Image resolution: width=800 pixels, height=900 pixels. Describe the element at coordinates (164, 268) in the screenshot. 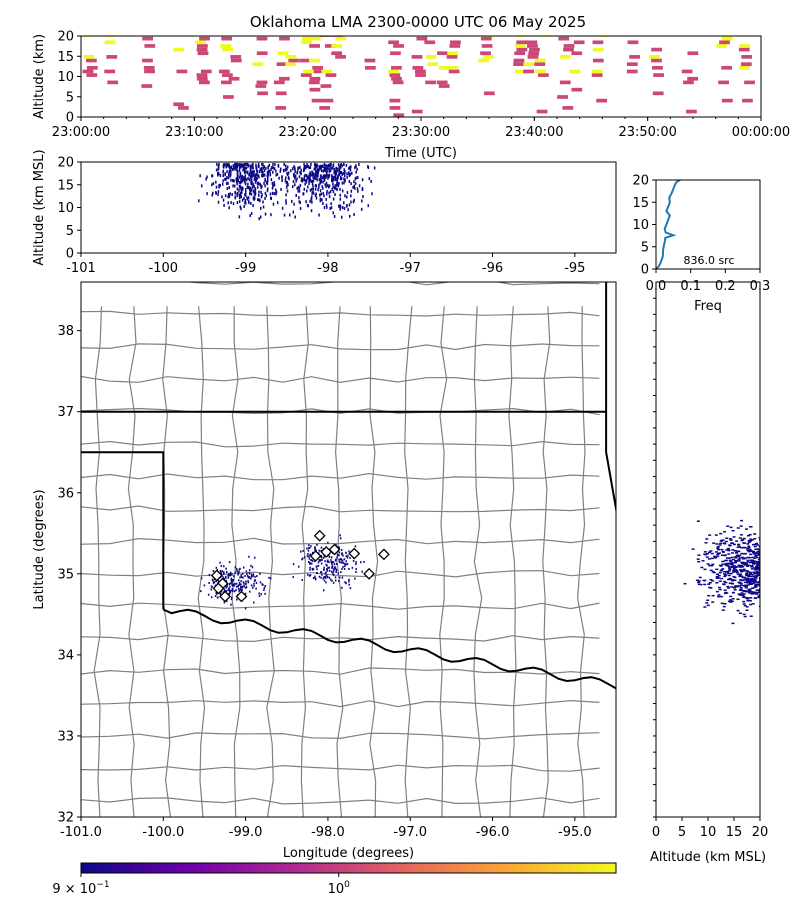

I see `lon-alt-xtick-label: -100` at that location.